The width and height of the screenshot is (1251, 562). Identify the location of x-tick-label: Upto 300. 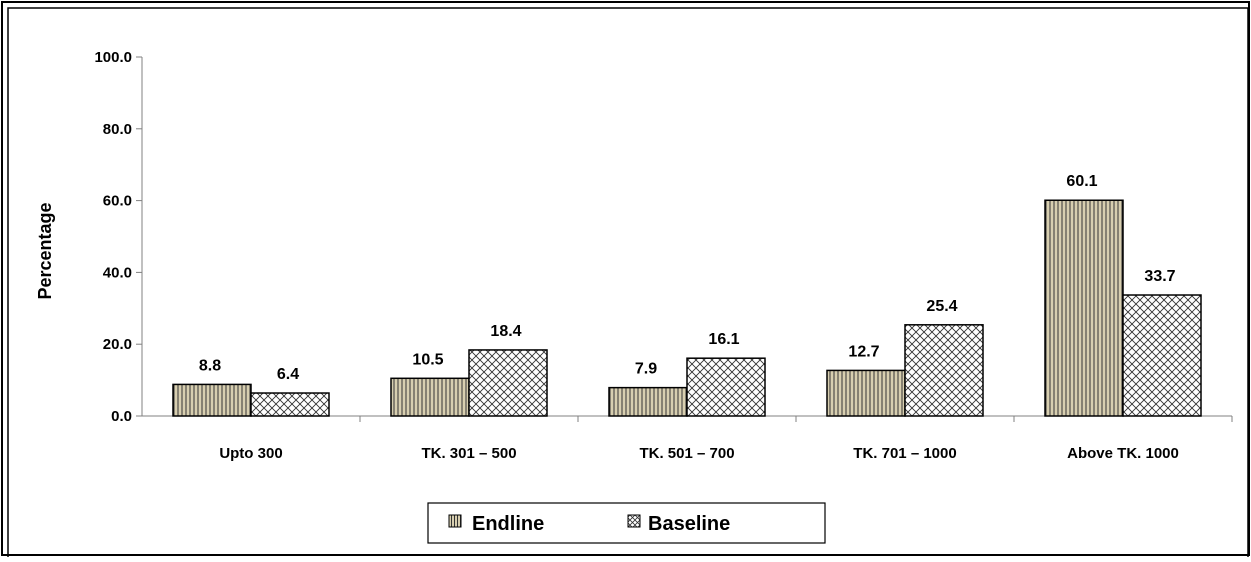
(250, 453).